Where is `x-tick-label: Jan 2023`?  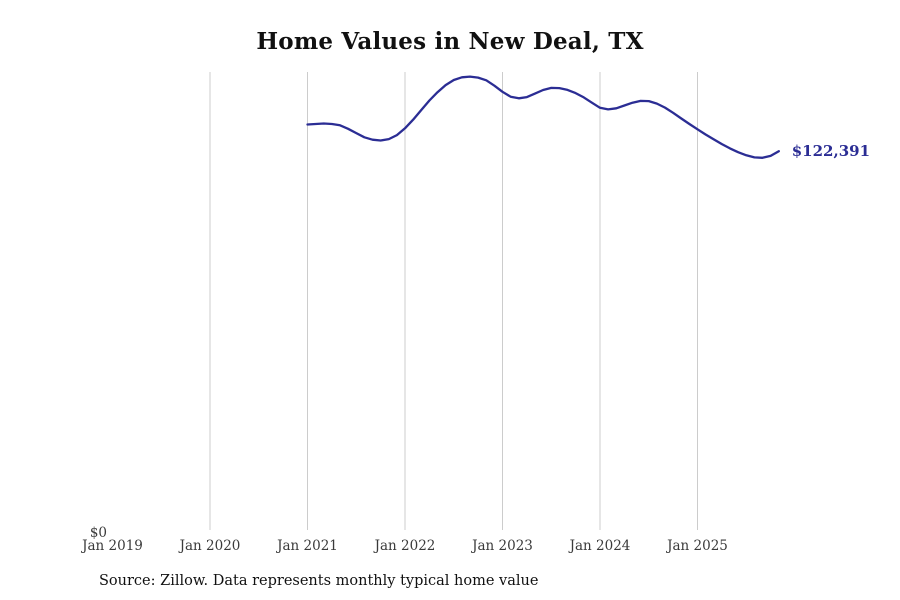 x-tick-label: Jan 2023 is located at coordinates (501, 546).